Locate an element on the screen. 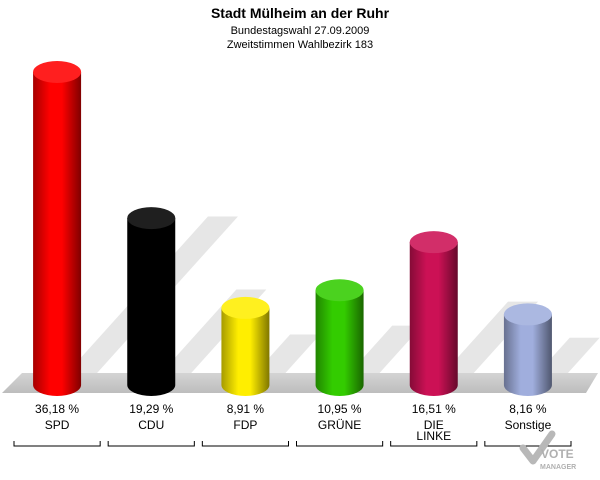  bar-fdp is located at coordinates (245, 346).